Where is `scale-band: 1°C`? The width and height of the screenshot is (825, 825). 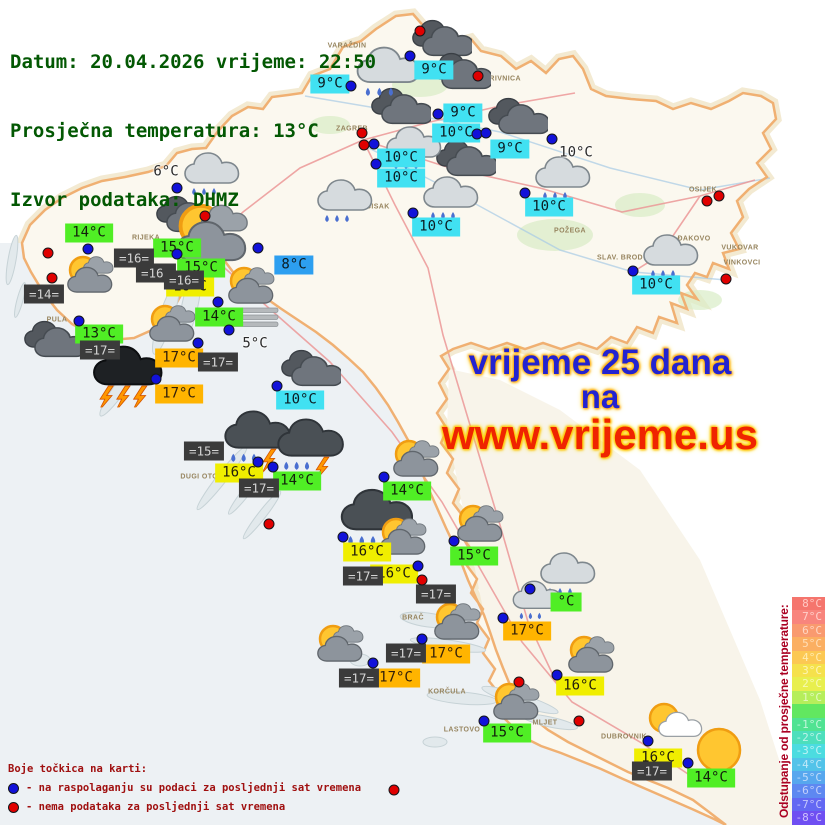 scale-band: 1°C is located at coordinates (808, 697).